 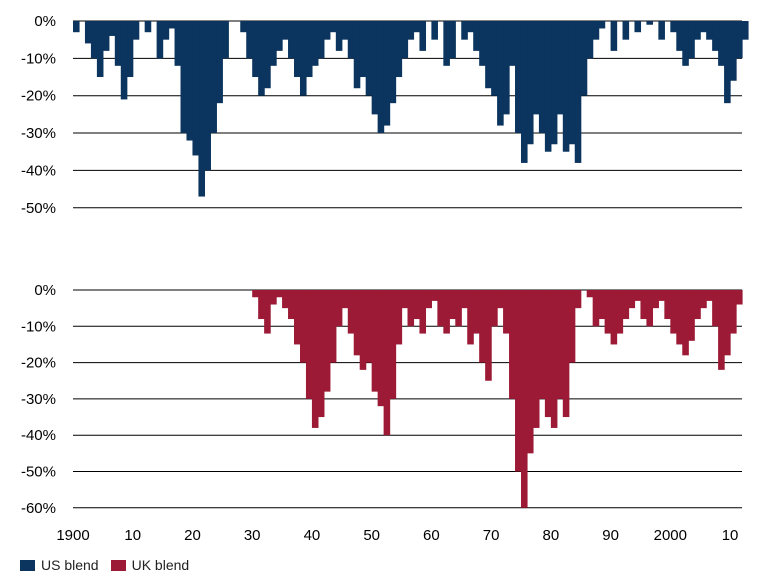 I want to click on legend-swatch-uk, so click(x=118, y=565).